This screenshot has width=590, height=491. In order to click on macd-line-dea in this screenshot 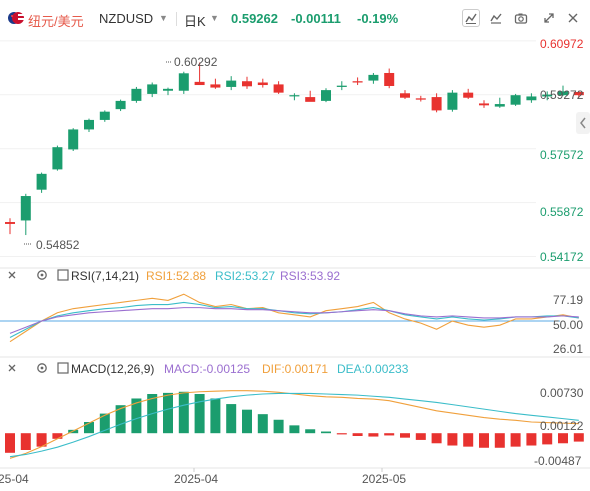, I will do `click(294, 425)`.